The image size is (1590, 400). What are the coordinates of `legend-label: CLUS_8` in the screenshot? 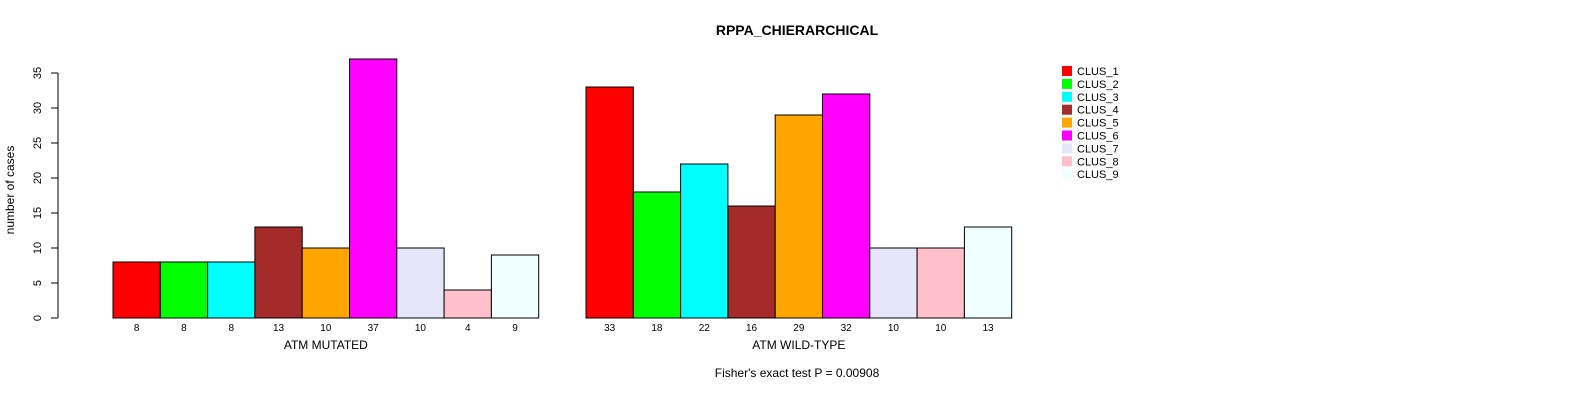 It's located at (1098, 162).